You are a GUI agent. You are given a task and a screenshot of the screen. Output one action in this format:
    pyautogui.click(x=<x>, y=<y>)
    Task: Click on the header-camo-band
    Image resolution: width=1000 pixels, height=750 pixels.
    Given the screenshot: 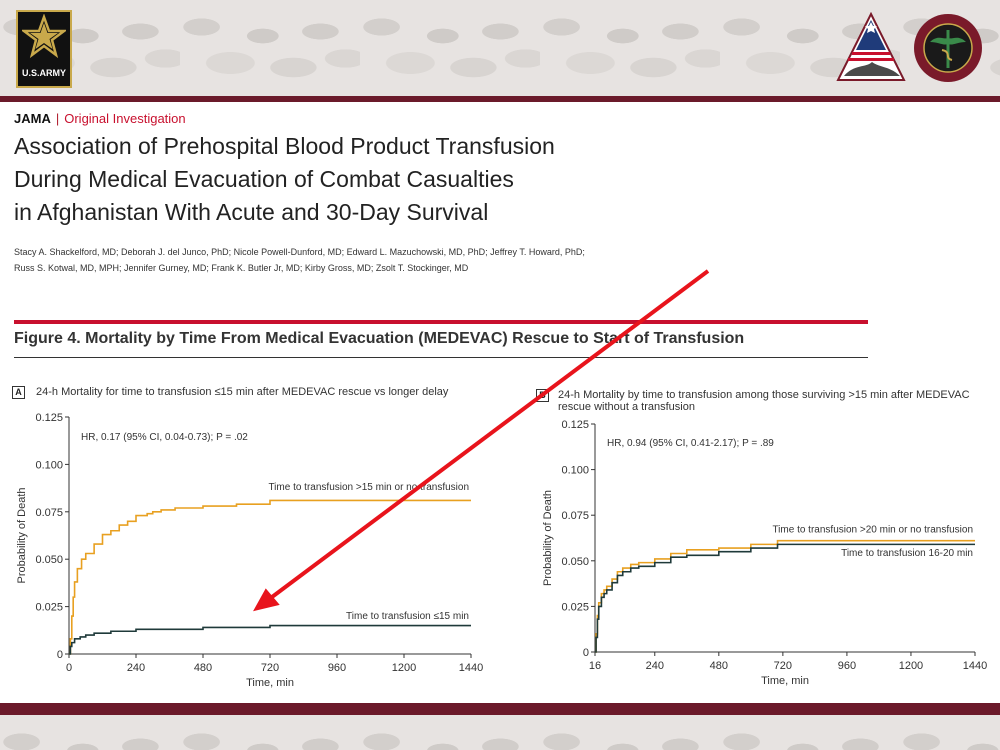 What is the action you would take?
    pyautogui.click(x=500, y=48)
    